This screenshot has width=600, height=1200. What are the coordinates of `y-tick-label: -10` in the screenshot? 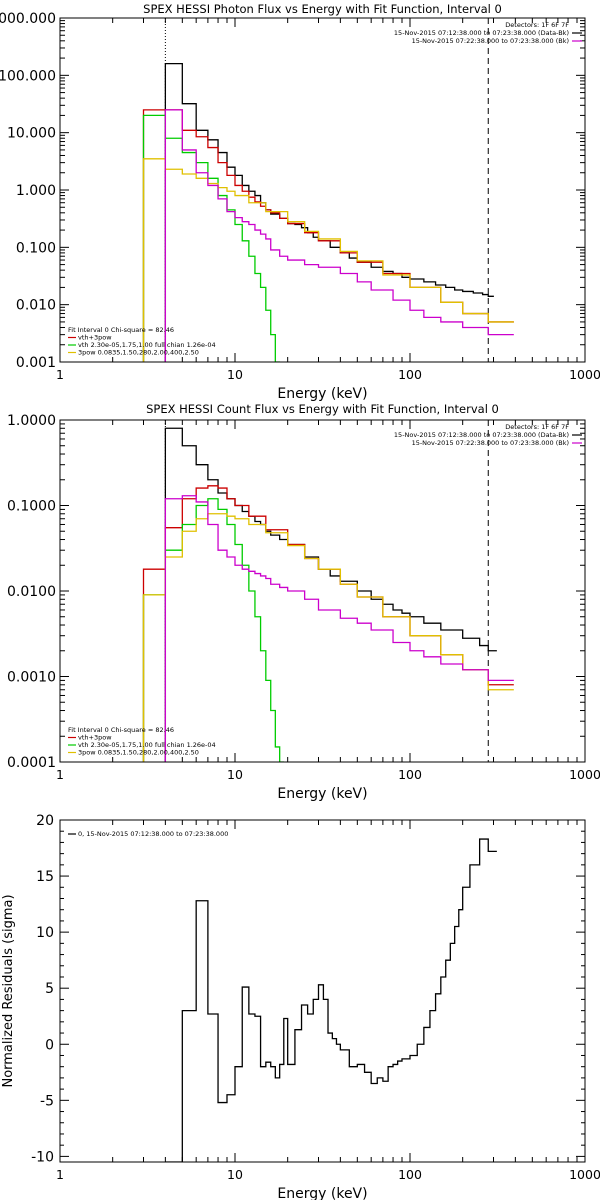 It's located at (42, 1157).